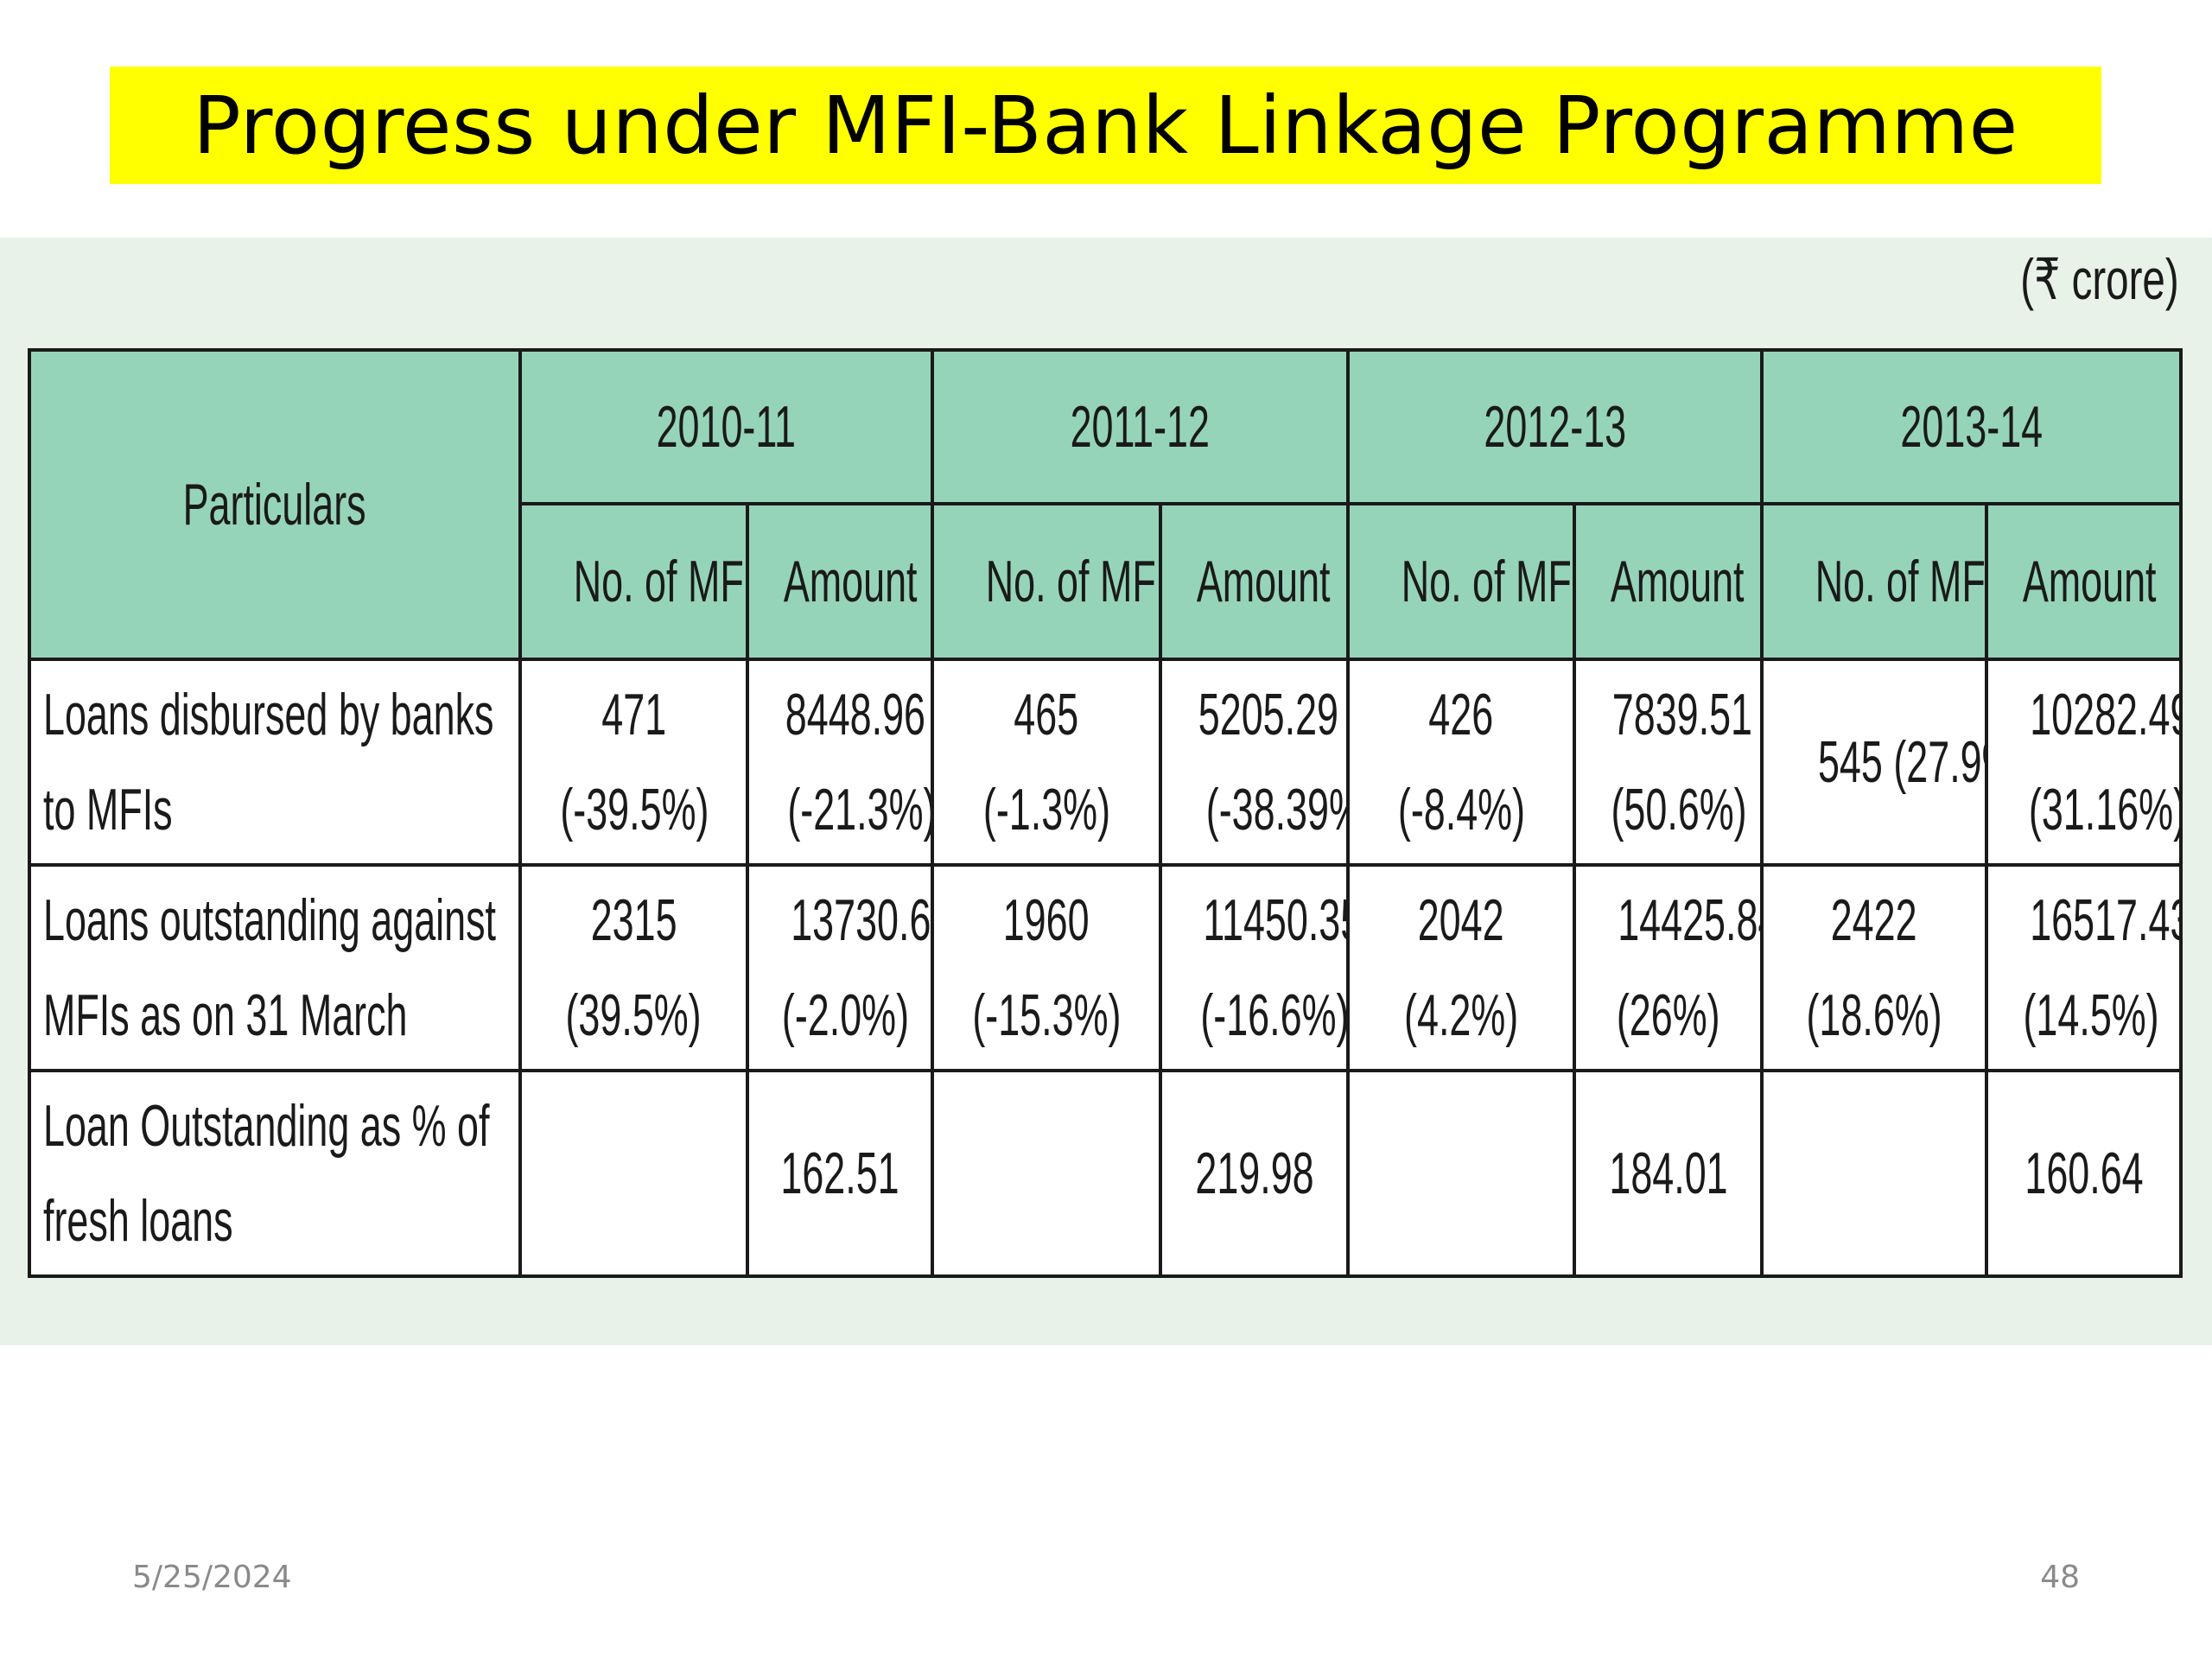  I want to click on cell-value: 160.64, so click(2084, 1173).